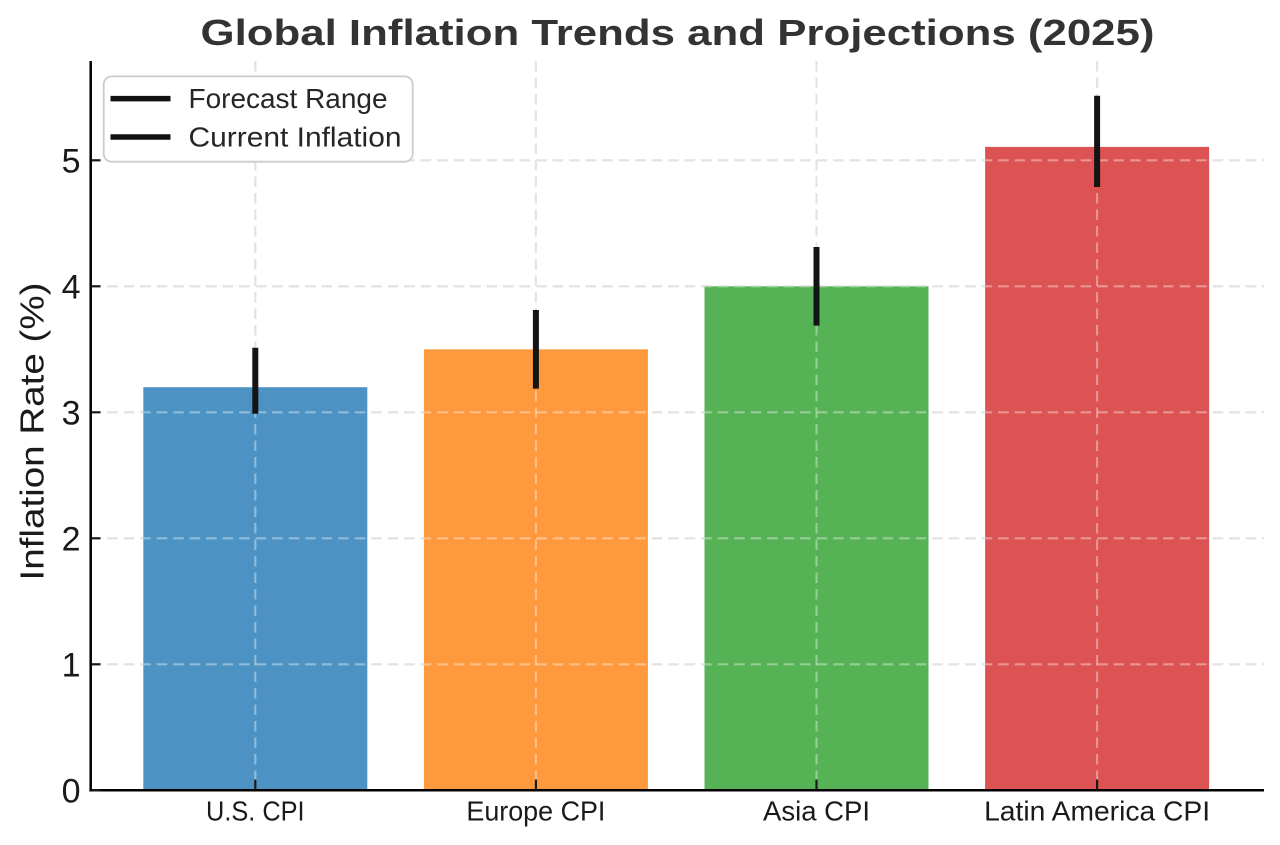  Describe the element at coordinates (71, 288) in the screenshot. I see `svg-text: 4` at that location.